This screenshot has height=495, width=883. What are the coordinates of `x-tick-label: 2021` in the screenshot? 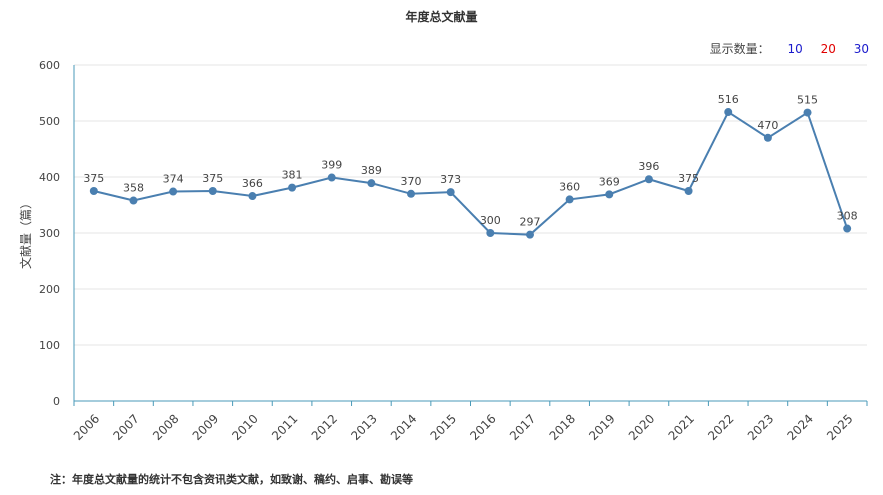 It's located at (681, 427).